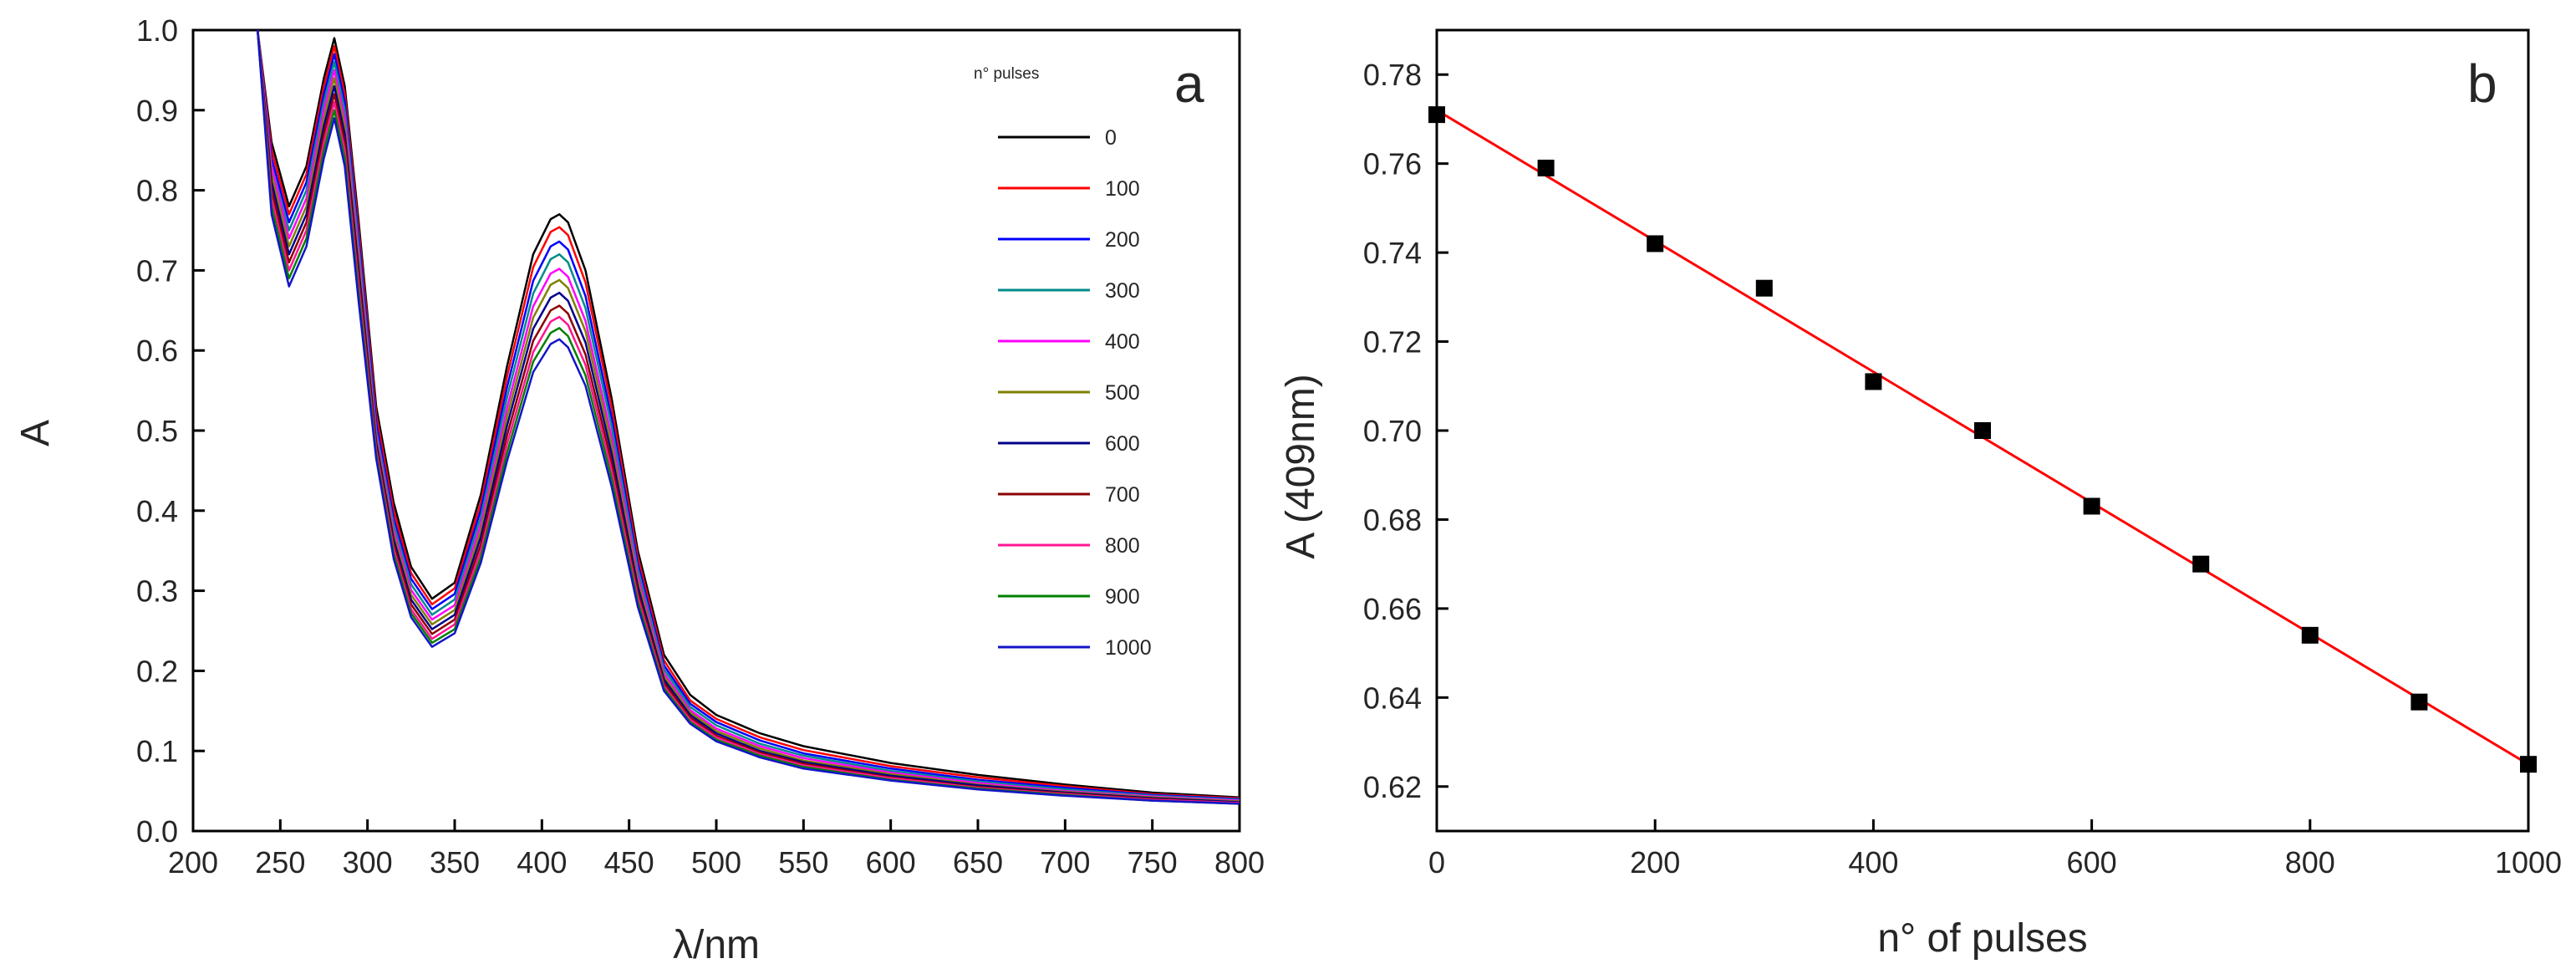 The width and height of the screenshot is (2576, 974). Describe the element at coordinates (1392, 519) in the screenshot. I see `y-tick-label: 0.68` at that location.